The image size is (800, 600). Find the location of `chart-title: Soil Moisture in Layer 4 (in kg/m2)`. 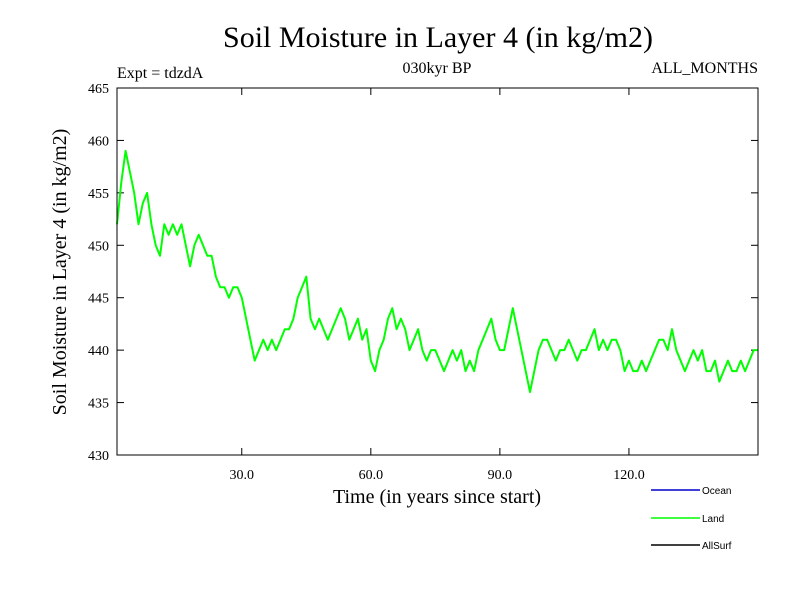

chart-title: Soil Moisture in Layer 4 (in kg/m2) is located at coordinates (438, 37).